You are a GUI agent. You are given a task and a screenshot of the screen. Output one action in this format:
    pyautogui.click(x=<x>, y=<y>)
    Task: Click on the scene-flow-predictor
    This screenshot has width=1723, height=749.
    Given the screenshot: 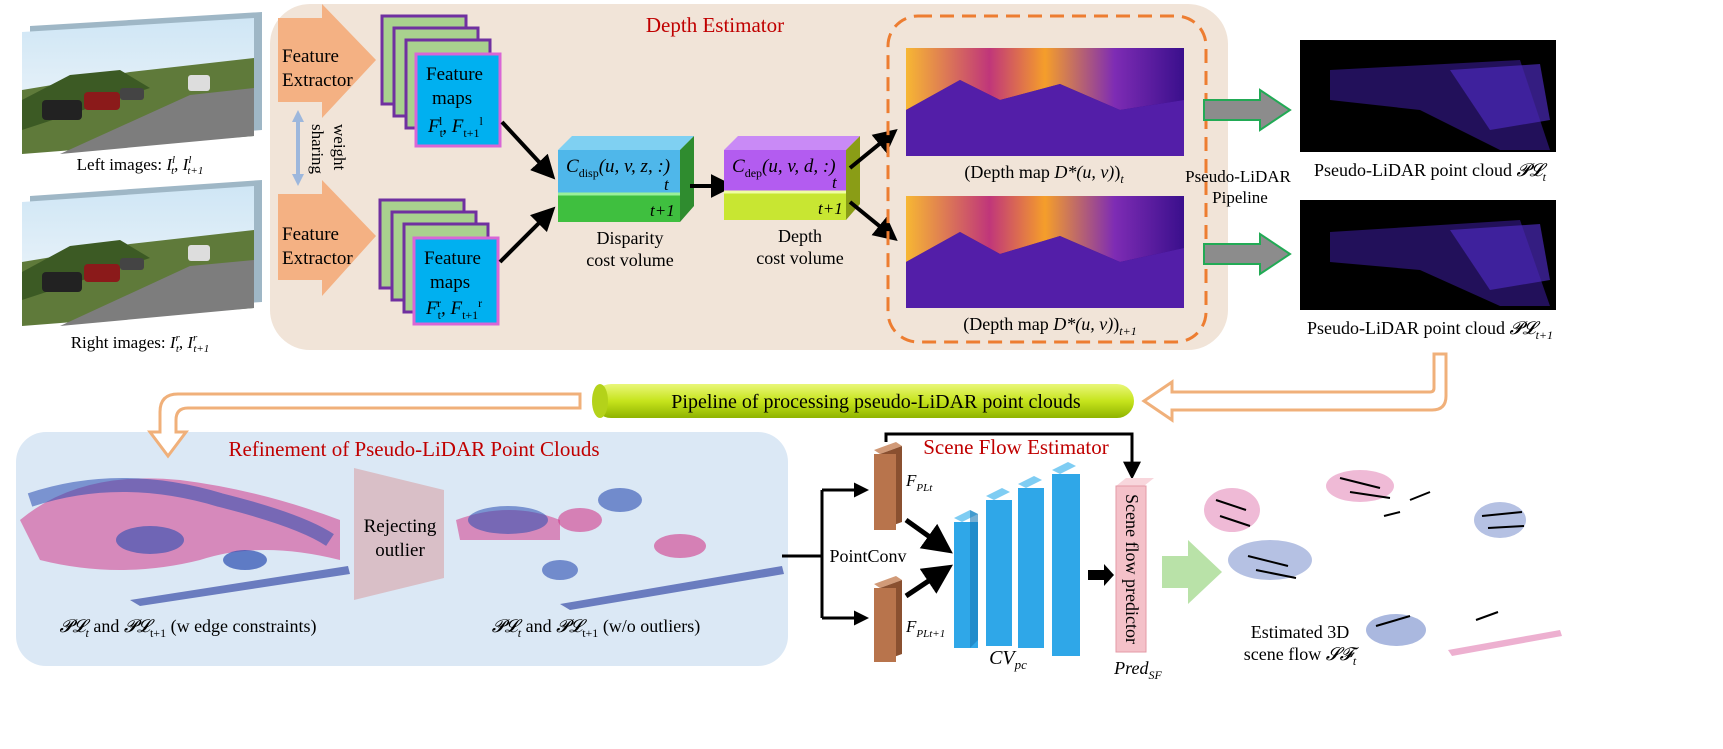 What is the action you would take?
    pyautogui.click(x=1134, y=565)
    